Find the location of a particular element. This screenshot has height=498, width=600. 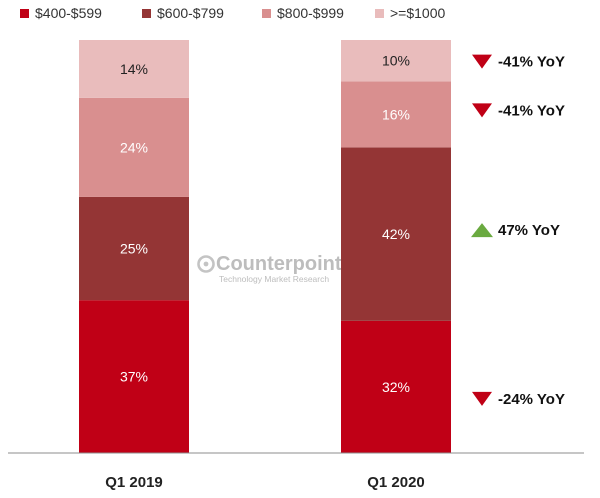

legend-label: >=$1000 is located at coordinates (417, 13).